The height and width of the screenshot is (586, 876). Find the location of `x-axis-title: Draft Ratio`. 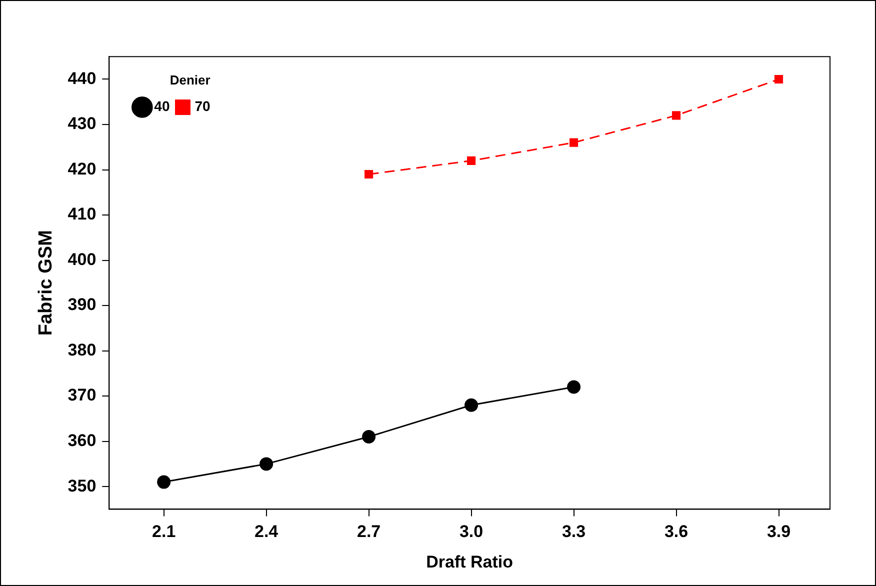

x-axis-title: Draft Ratio is located at coordinates (470, 562).